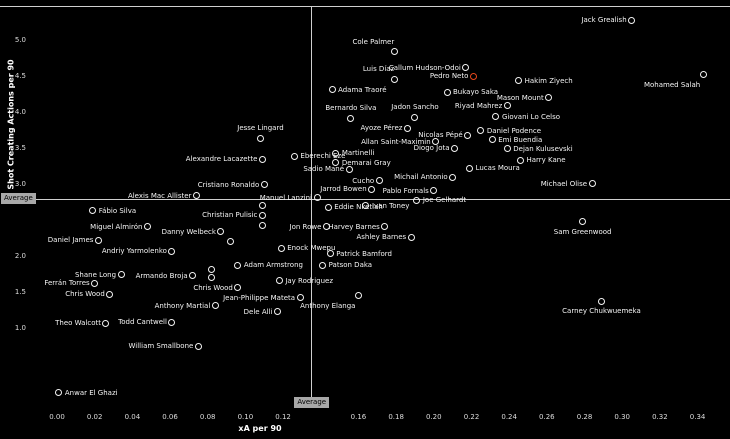 This screenshot has width=730, height=439. Describe the element at coordinates (343, 189) in the screenshot. I see `data-point-label: Jarrod Bowen` at that location.